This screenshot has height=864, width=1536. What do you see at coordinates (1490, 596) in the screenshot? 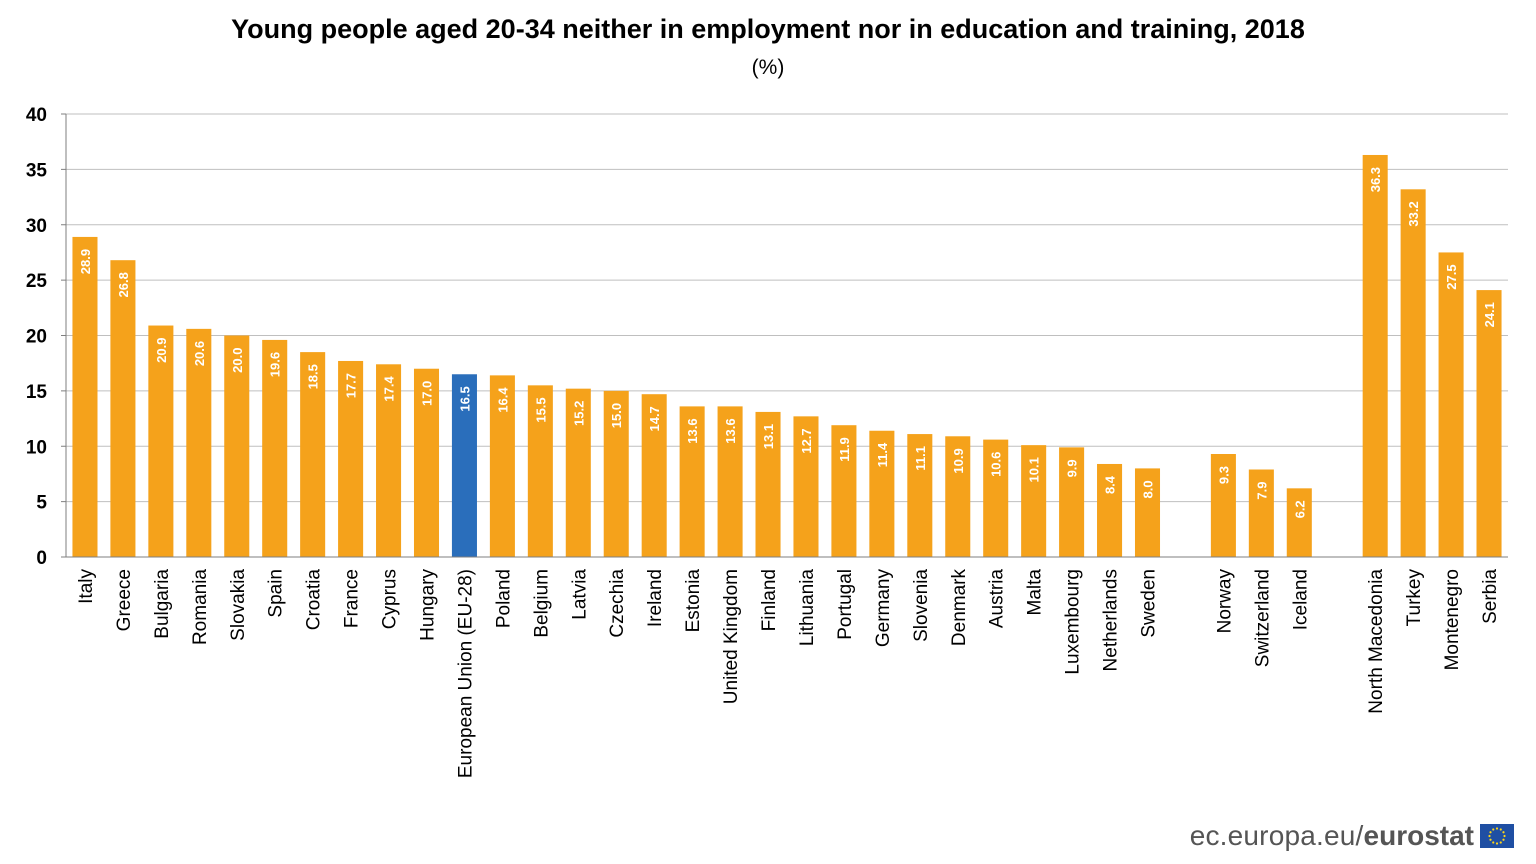
I see `x-category-label: Serbia` at bounding box center [1490, 596].